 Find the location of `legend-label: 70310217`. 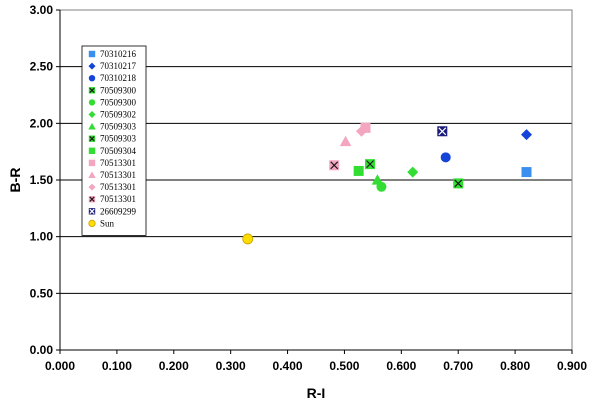

legend-label: 70310217 is located at coordinates (118, 66).